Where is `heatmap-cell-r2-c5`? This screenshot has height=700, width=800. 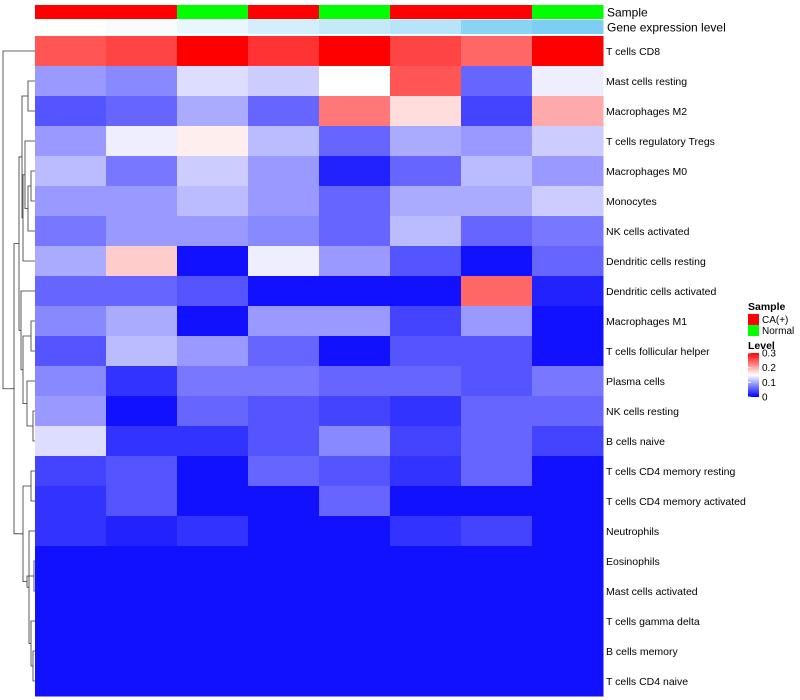
heatmap-cell-r2-c5 is located at coordinates (426, 111).